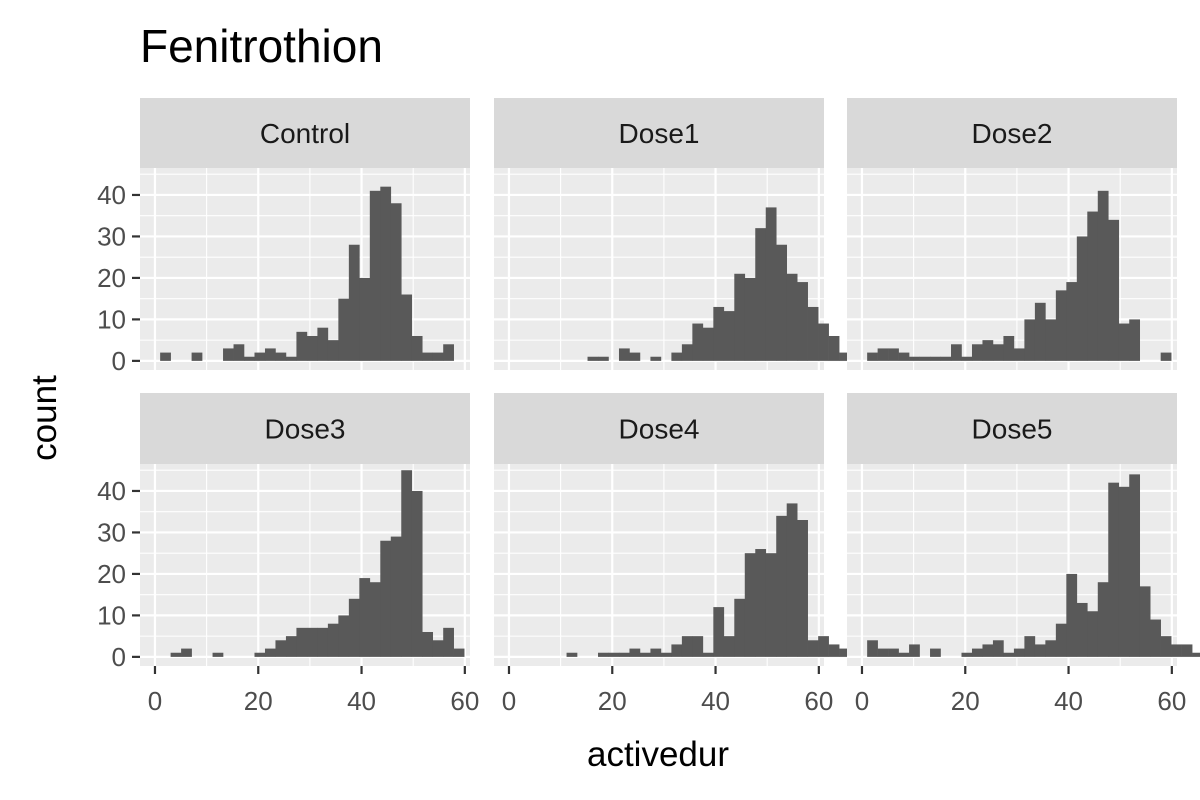 The image size is (1200, 800). I want to click on x-tick-label: 0, so click(862, 701).